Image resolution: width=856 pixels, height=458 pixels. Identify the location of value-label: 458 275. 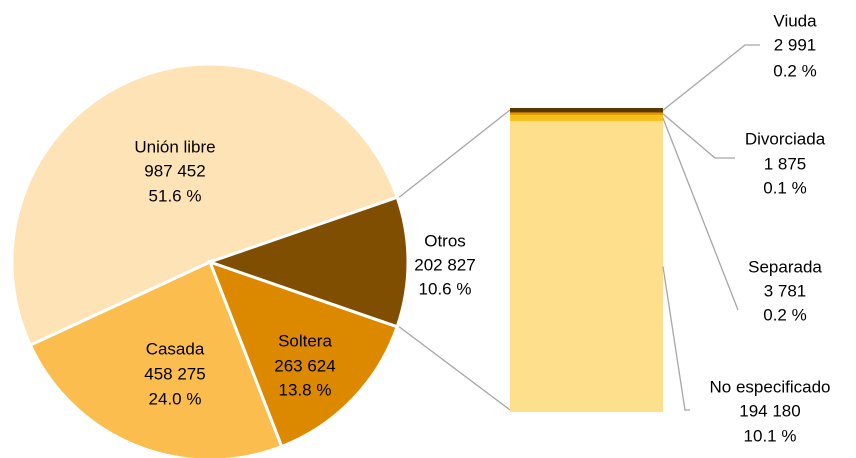
(174, 373).